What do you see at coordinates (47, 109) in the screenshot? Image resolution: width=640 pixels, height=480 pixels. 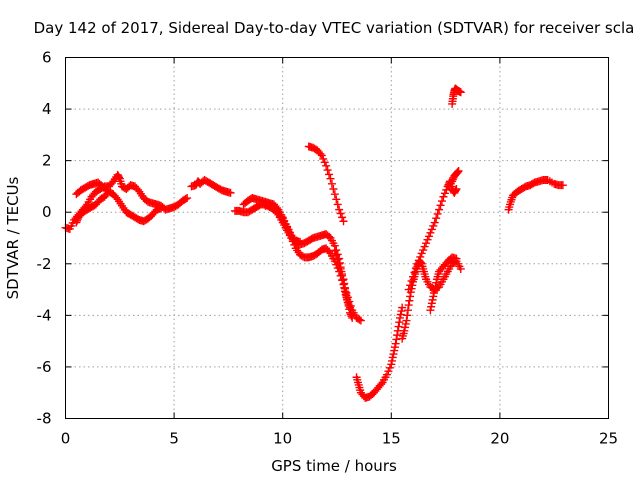 I see `y-tick-label: 4` at bounding box center [47, 109].